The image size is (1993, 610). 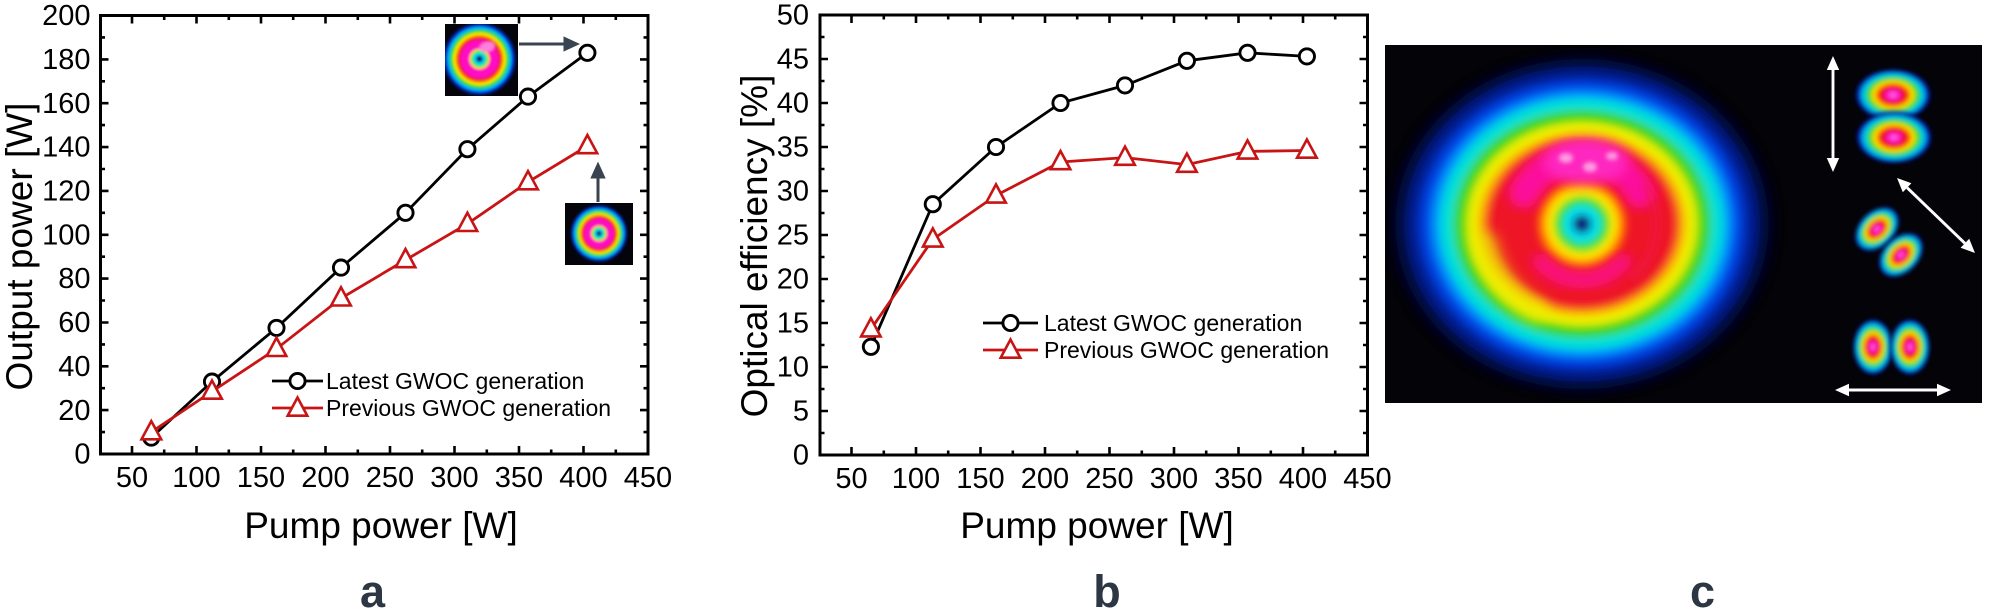 I want to click on svg-text: 25, so click(x=793, y=236).